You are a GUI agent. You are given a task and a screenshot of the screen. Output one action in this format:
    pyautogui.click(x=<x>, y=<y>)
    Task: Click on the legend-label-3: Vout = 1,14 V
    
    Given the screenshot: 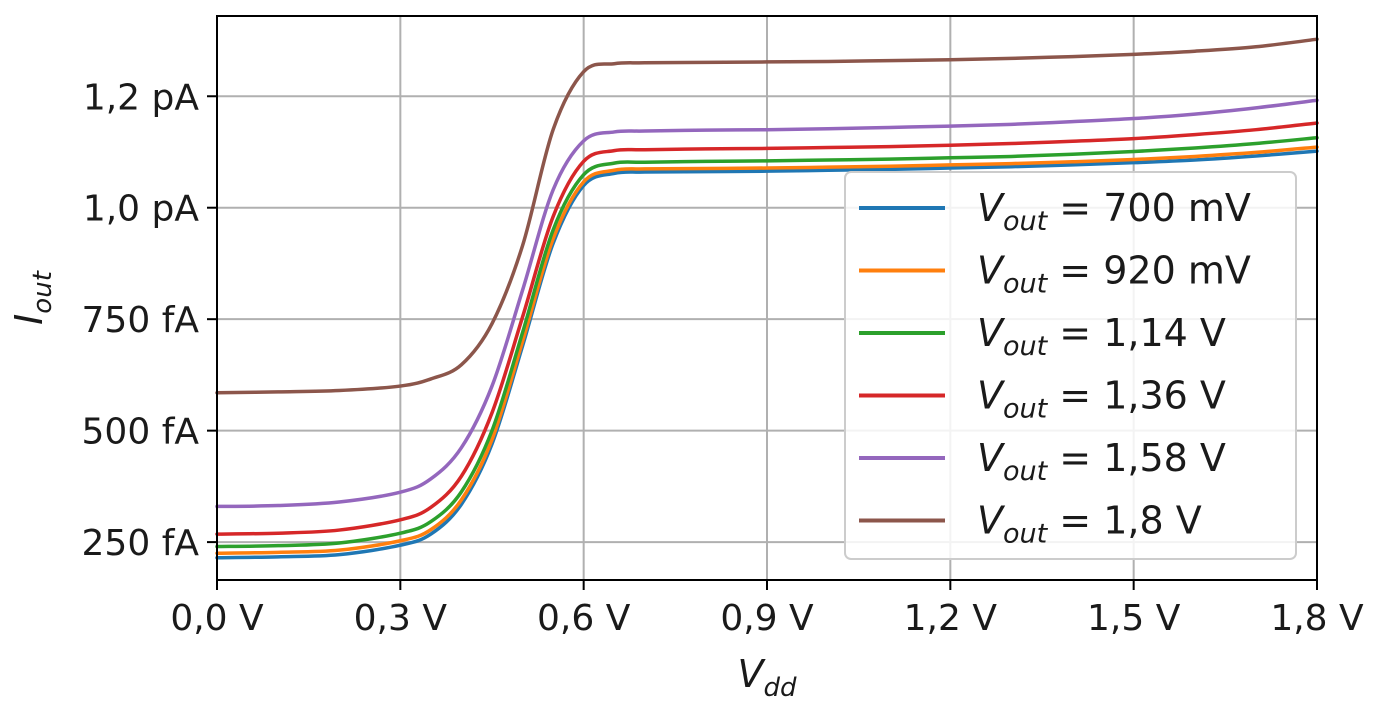 What is the action you would take?
    pyautogui.click(x=1101, y=336)
    